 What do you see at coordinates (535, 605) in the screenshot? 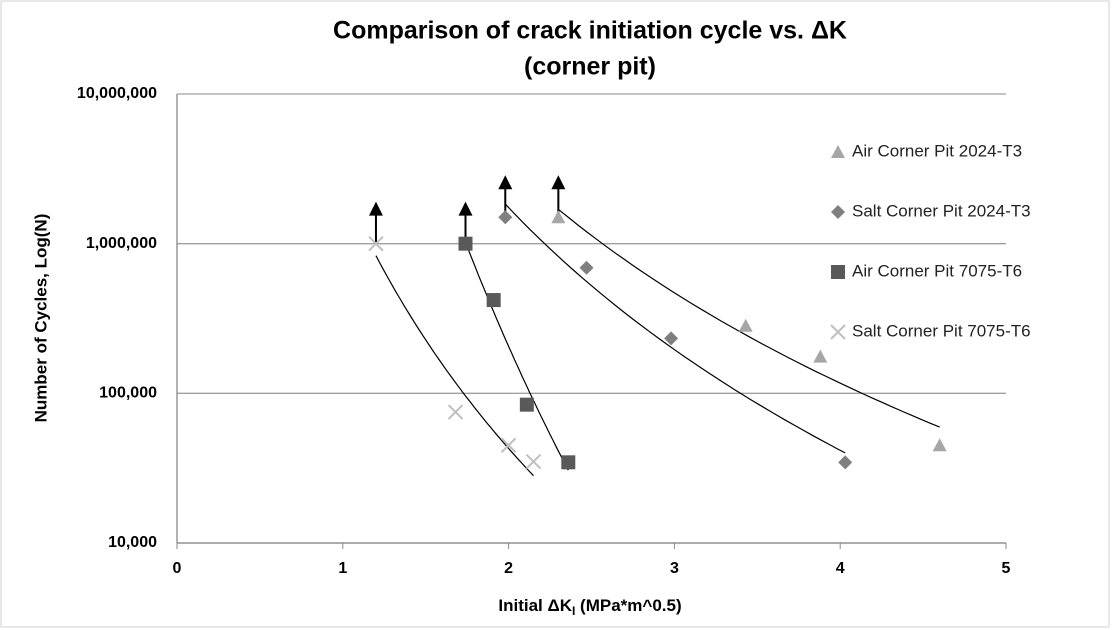
I see `x-axis-label-main: Initial ΔK` at bounding box center [535, 605].